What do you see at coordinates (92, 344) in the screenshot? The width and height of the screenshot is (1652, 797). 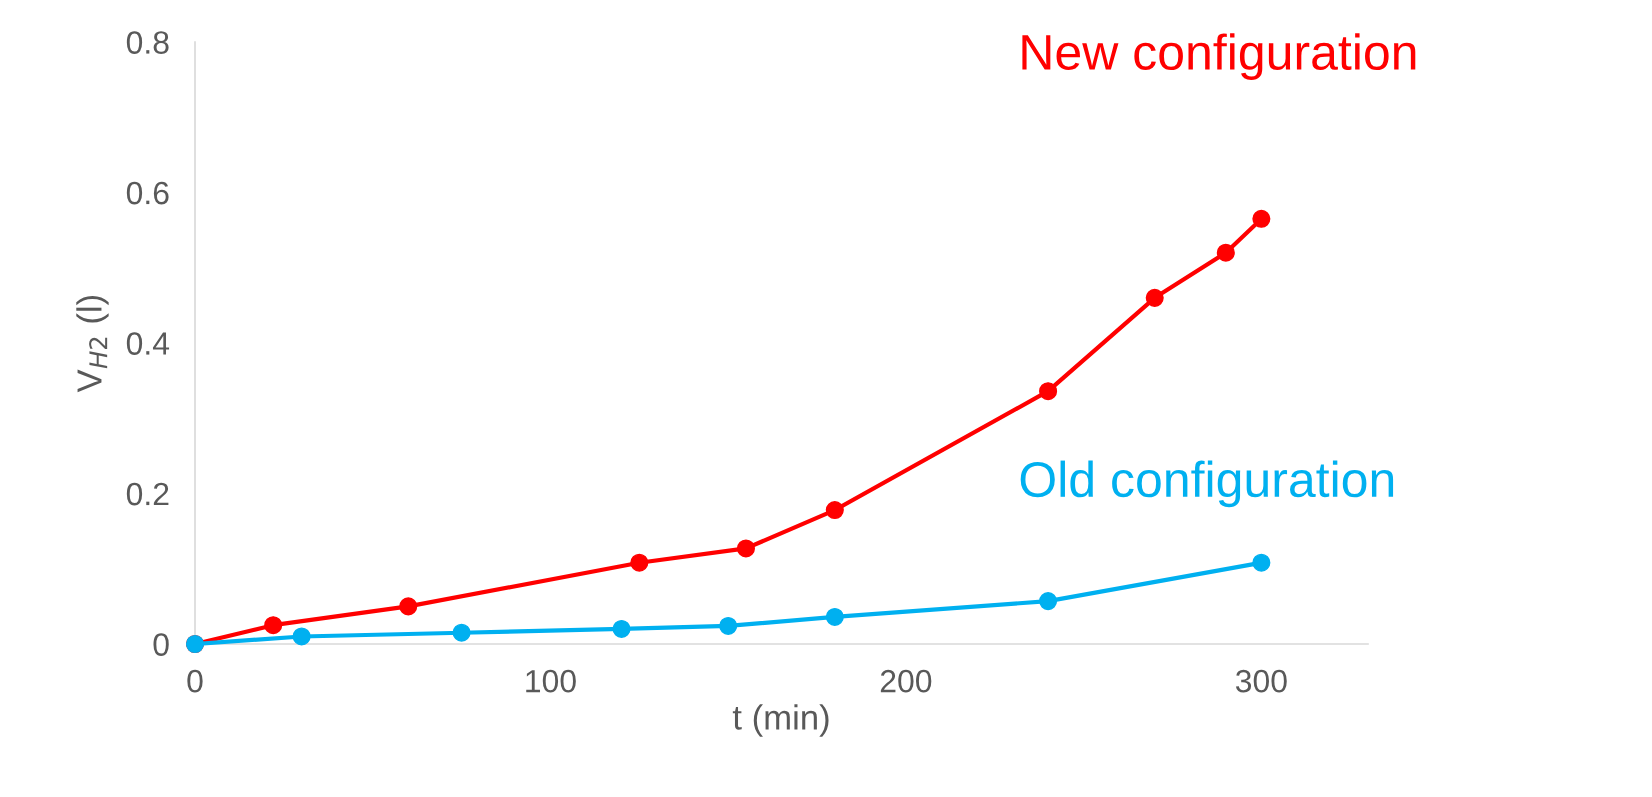 I see `y-axis-title: V$_{H2}$ (l)` at bounding box center [92, 344].